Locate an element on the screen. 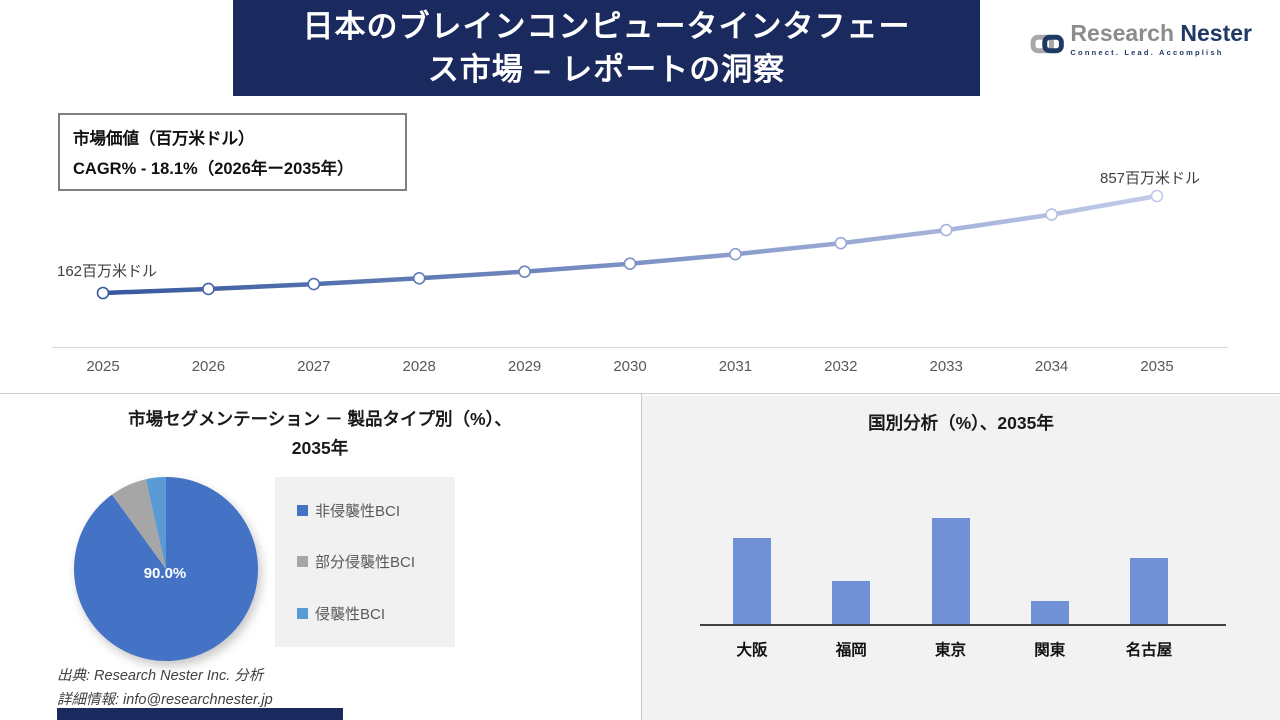  bar-大阪 is located at coordinates (752, 581).